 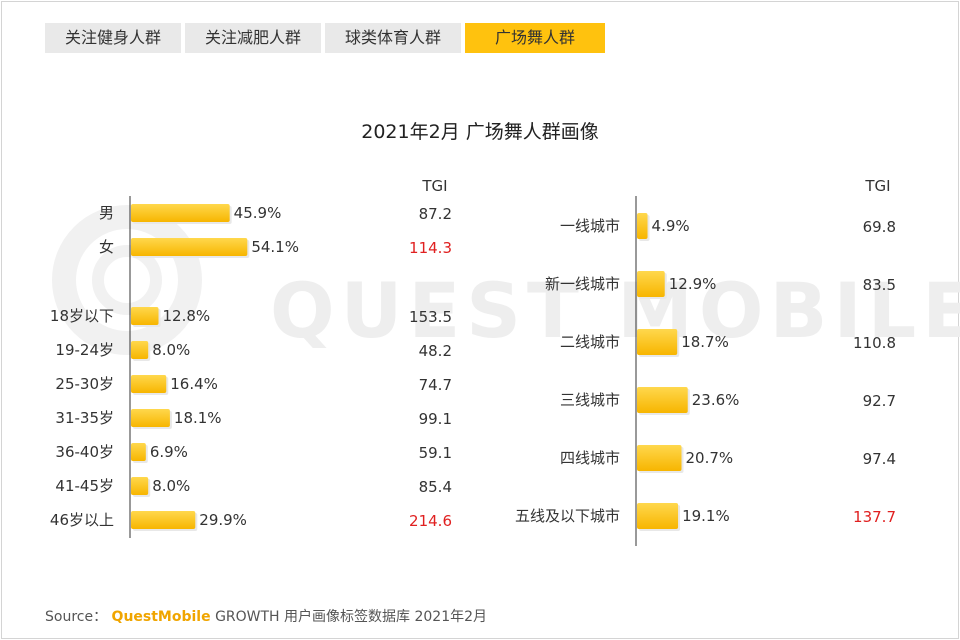 I want to click on category-label: 五线及以下城市, so click(x=567, y=516).